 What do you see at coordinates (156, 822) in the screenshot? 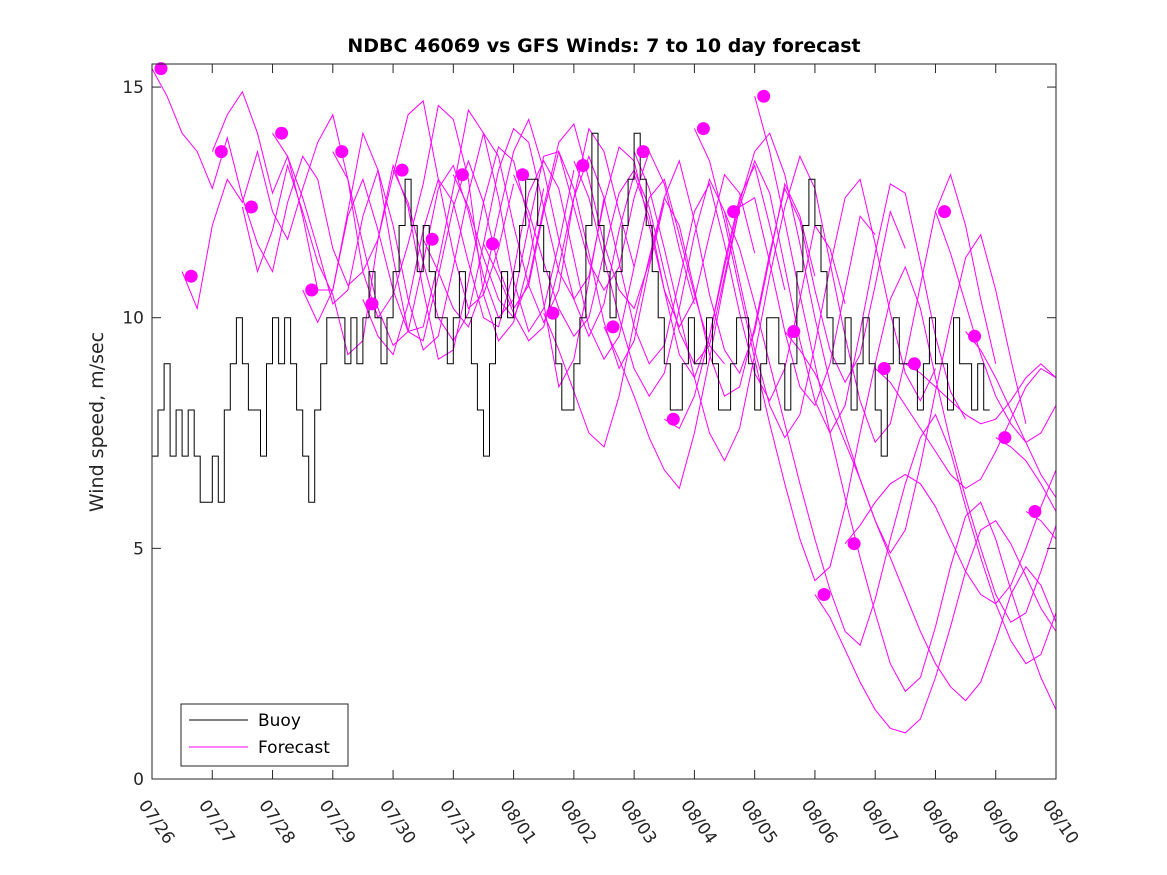
I see `x-tick-label: 07/26` at bounding box center [156, 822].